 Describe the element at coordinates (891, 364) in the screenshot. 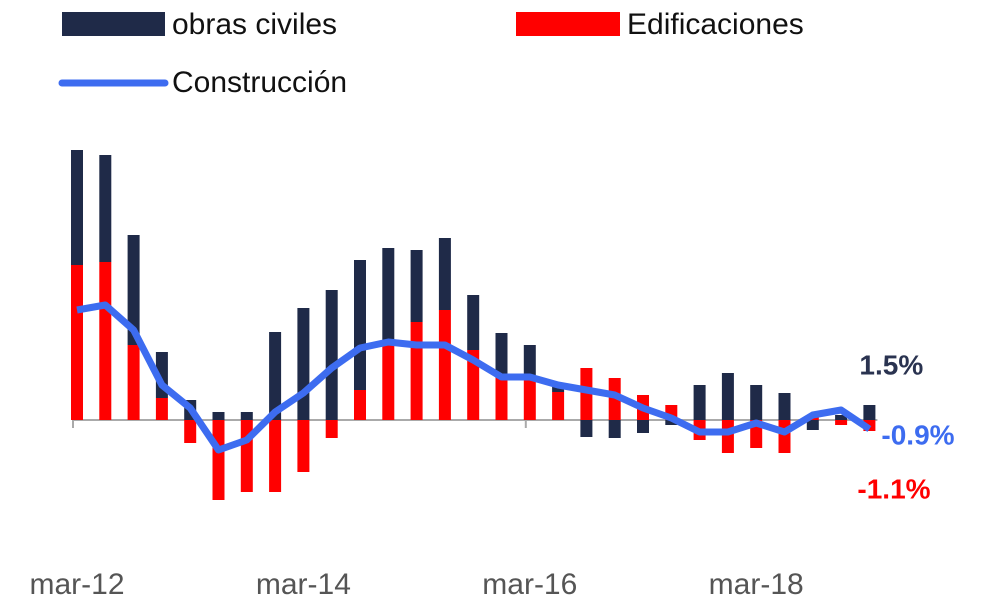

I see `value-label: 1.5%` at that location.